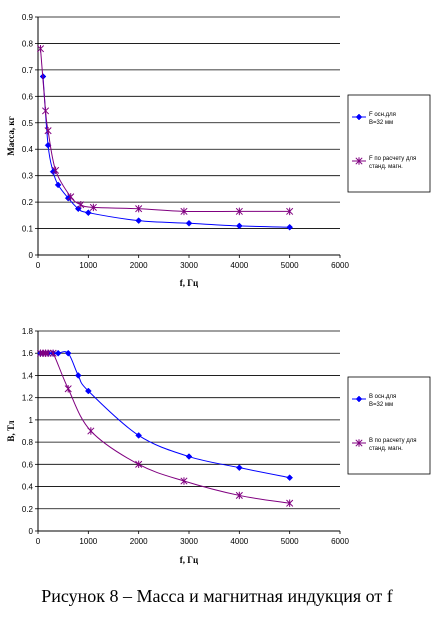 Image resolution: width=434 pixels, height=621 pixels. I want to click on y-axis-label: B, Тл, so click(11, 430).